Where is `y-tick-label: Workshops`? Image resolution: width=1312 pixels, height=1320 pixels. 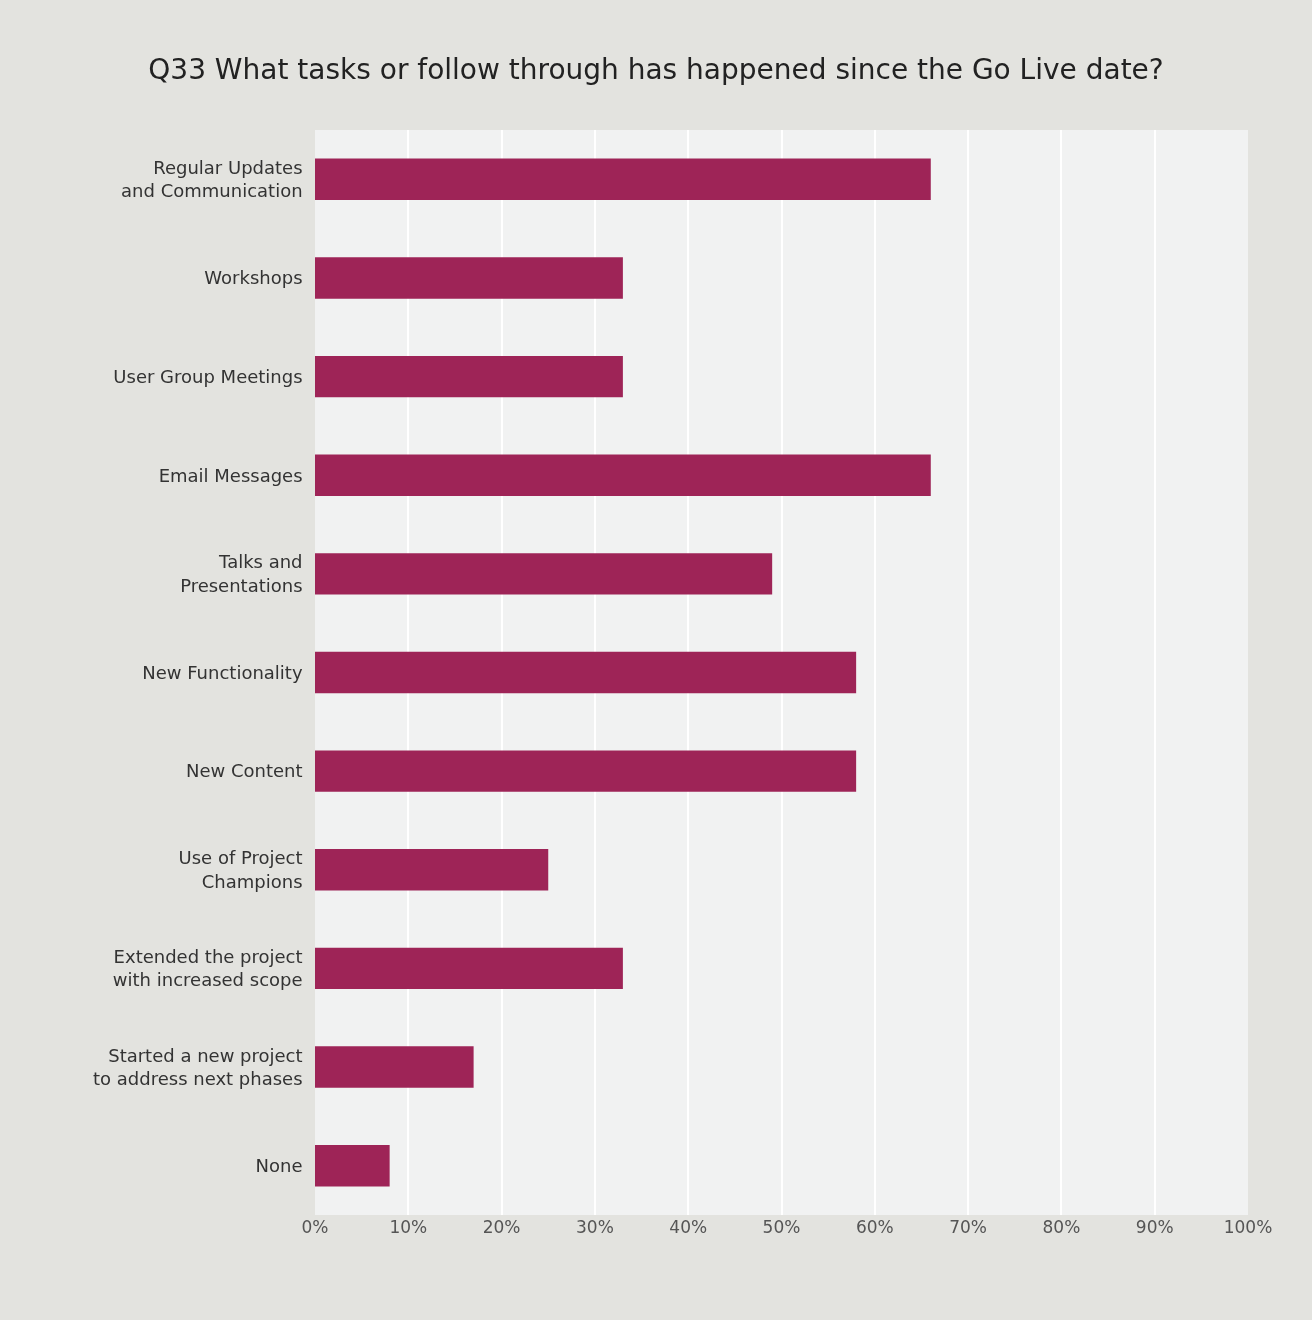 y-tick-label: Workshops is located at coordinates (259, 278).